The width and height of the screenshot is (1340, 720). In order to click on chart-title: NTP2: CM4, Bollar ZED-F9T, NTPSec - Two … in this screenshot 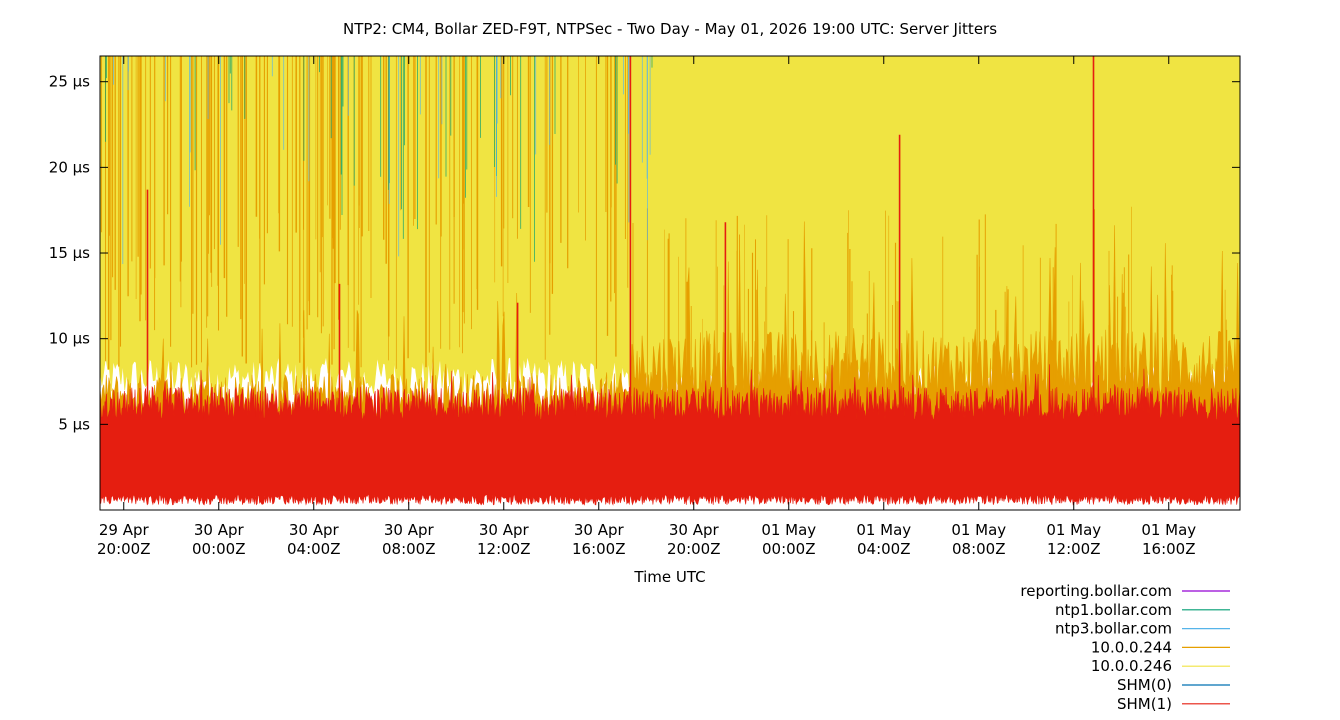, I will do `click(670, 29)`.